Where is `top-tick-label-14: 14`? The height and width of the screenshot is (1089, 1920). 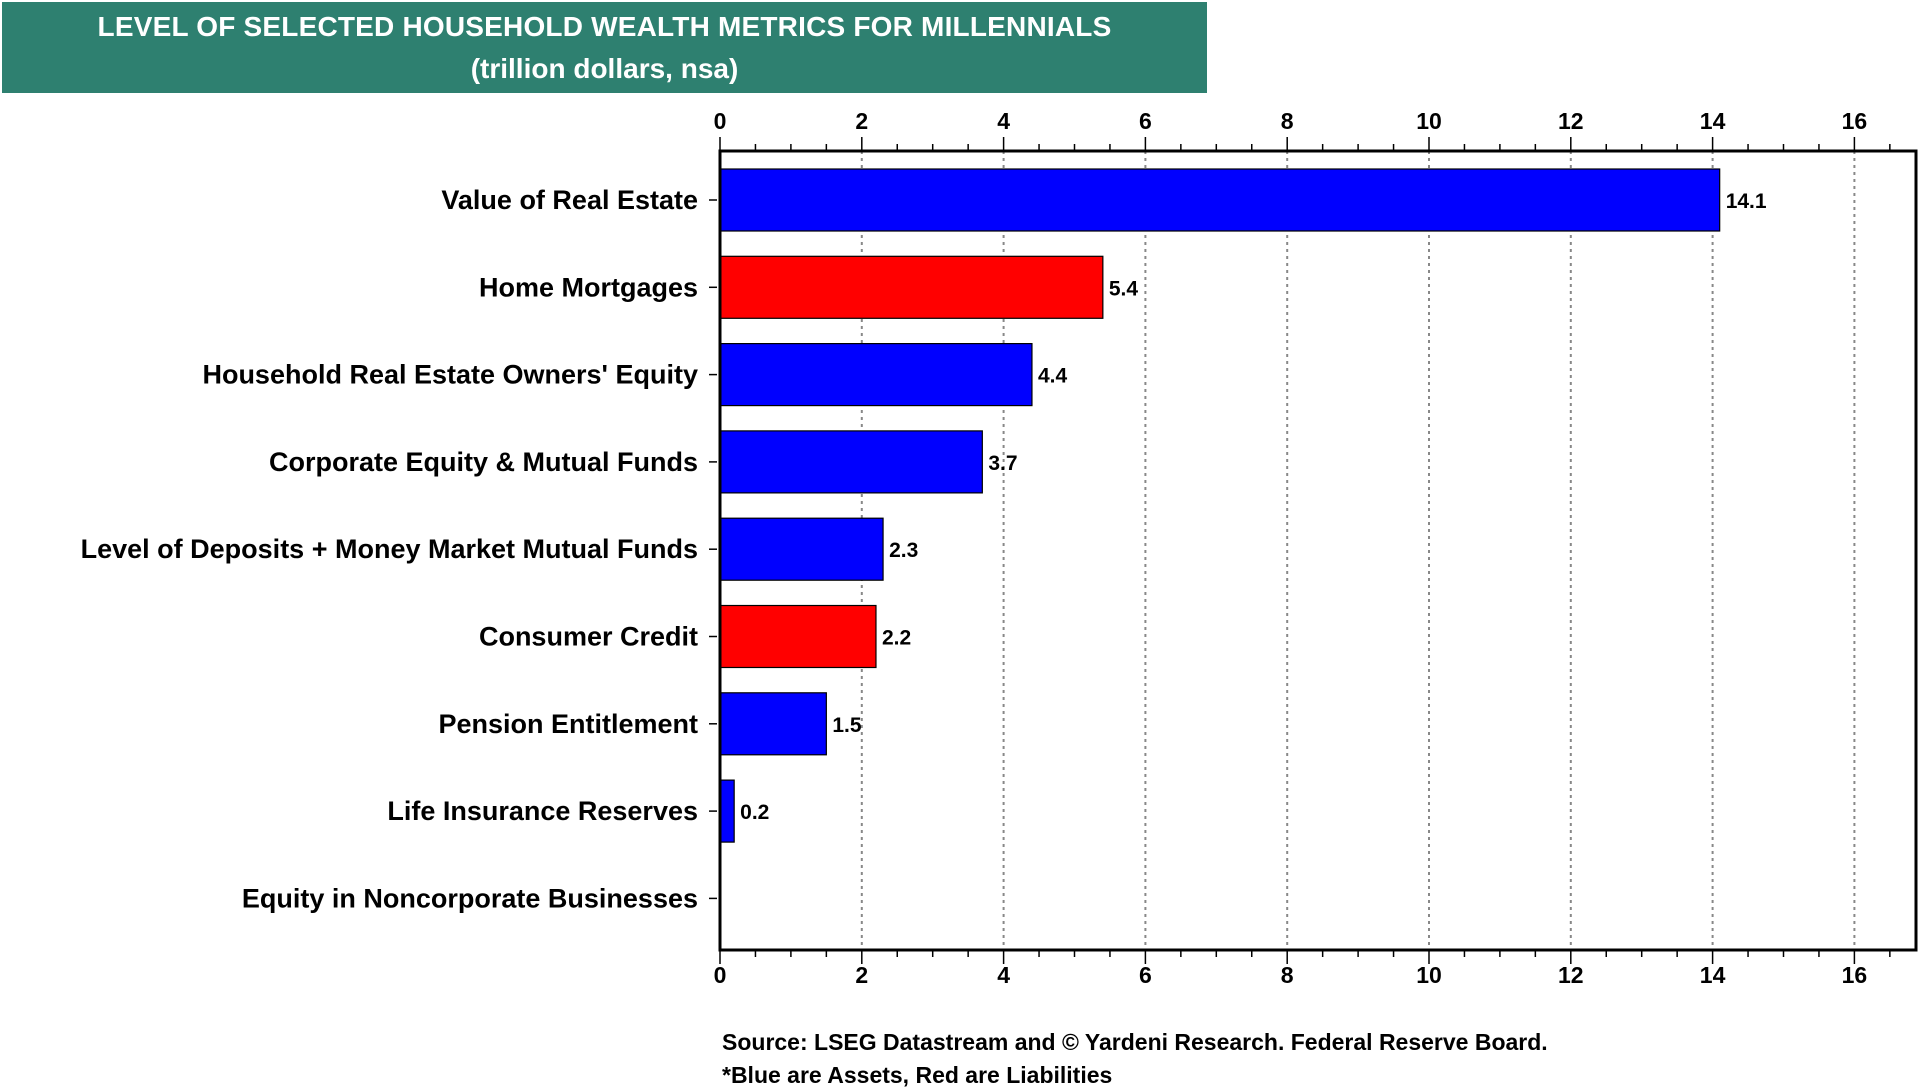 top-tick-label-14: 14 is located at coordinates (1713, 121).